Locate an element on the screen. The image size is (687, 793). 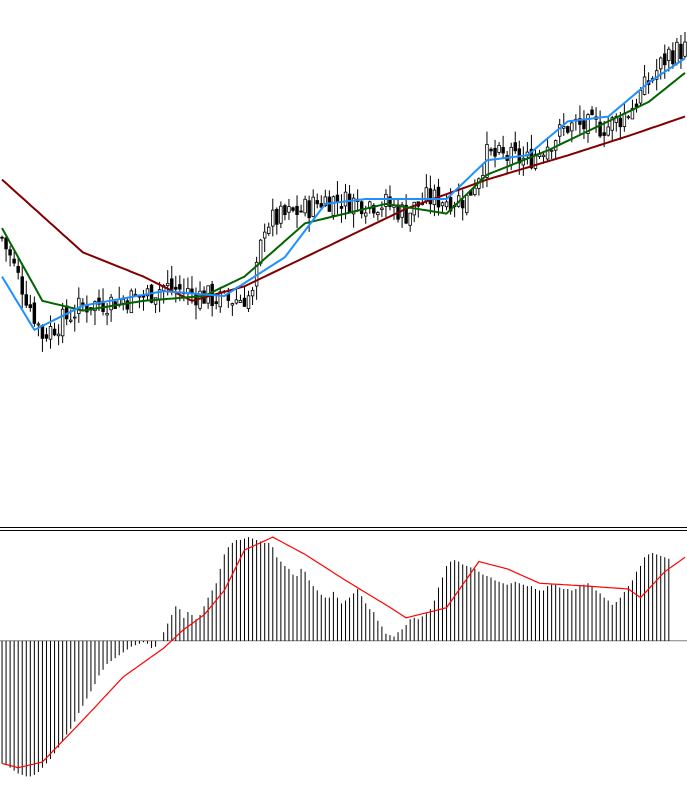
panel-separator is located at coordinates (343, 529).